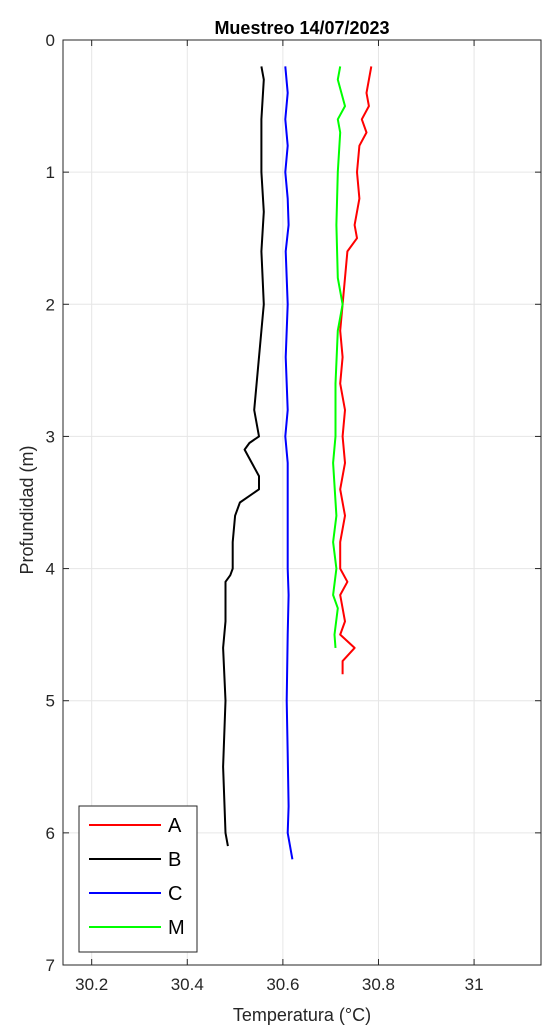 This screenshot has height=1033, width=549. Describe the element at coordinates (474, 984) in the screenshot. I see `x-tick-label: 31` at that location.